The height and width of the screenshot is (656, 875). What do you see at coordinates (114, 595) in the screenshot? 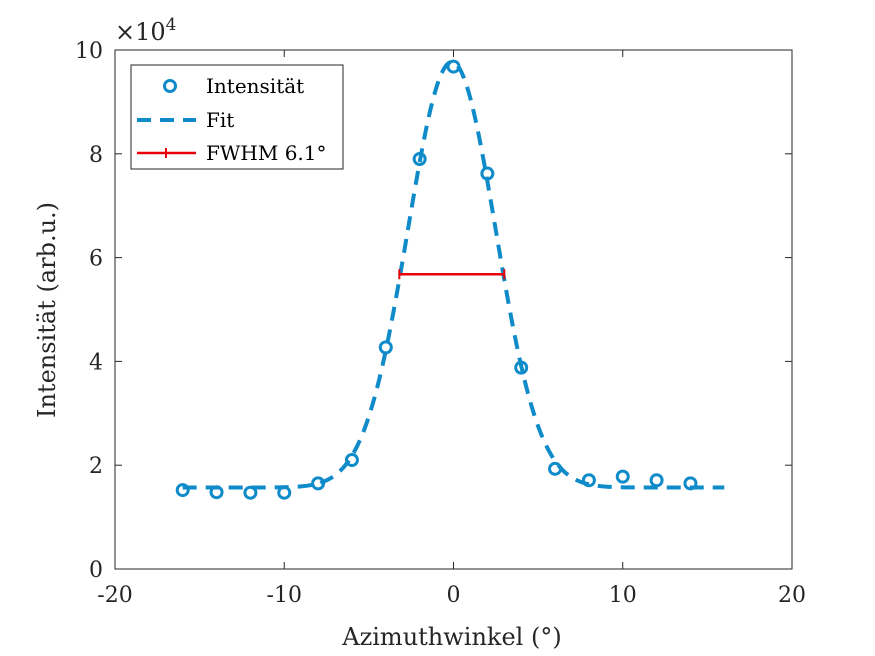
I see `x-tick-label: -20` at bounding box center [114, 595].